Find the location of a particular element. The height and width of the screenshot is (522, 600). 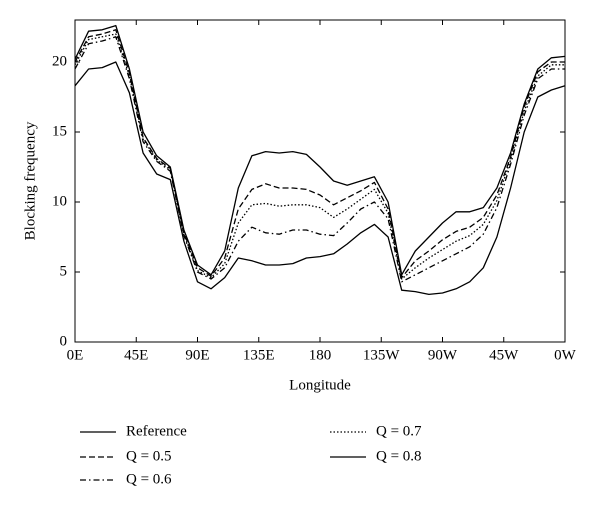

x-tick-label: 45E is located at coordinates (136, 355).